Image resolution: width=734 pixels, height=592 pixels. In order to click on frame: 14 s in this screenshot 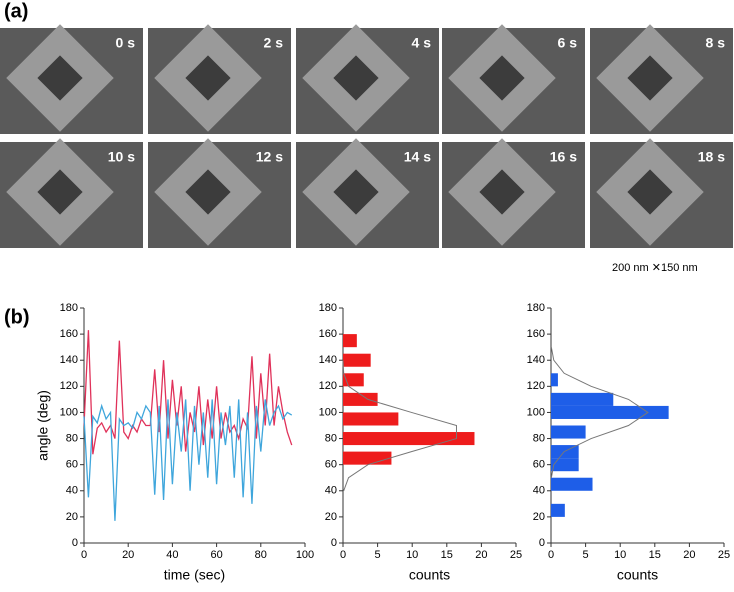, I will do `click(367, 193)`.